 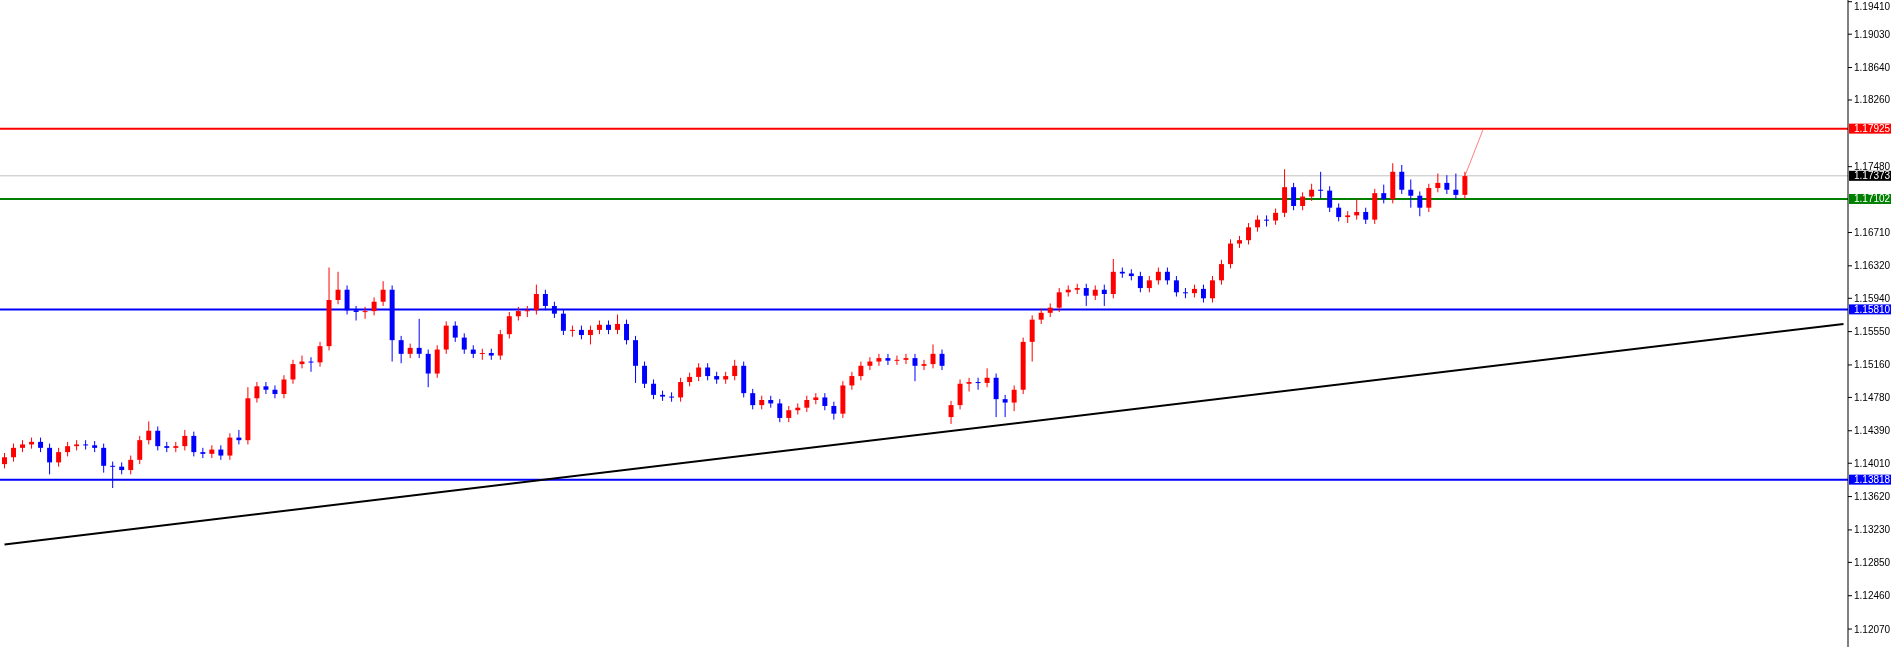 I want to click on ref-line-label: 1.13818, so click(x=1872, y=480).